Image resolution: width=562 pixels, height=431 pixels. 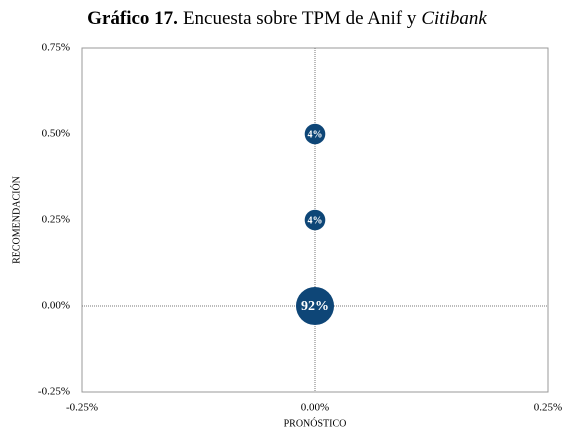 I want to click on title-label: Gráfico 17., so click(x=132, y=18).